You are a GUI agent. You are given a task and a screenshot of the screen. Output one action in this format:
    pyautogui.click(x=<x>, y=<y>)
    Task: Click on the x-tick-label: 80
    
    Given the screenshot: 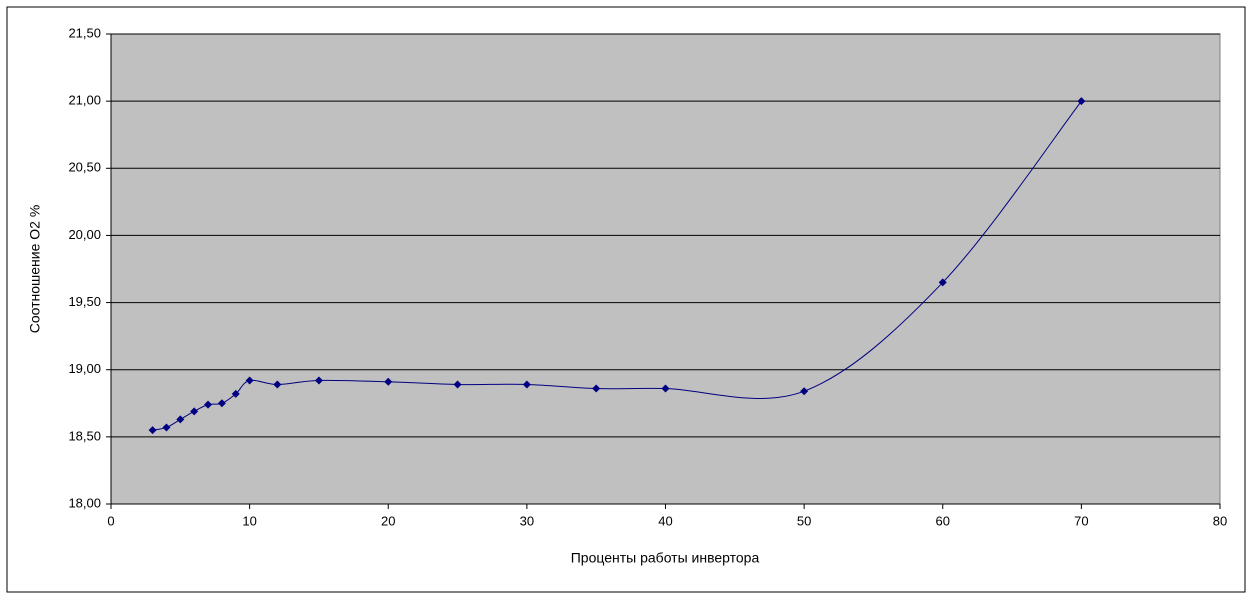 What is the action you would take?
    pyautogui.click(x=1220, y=520)
    